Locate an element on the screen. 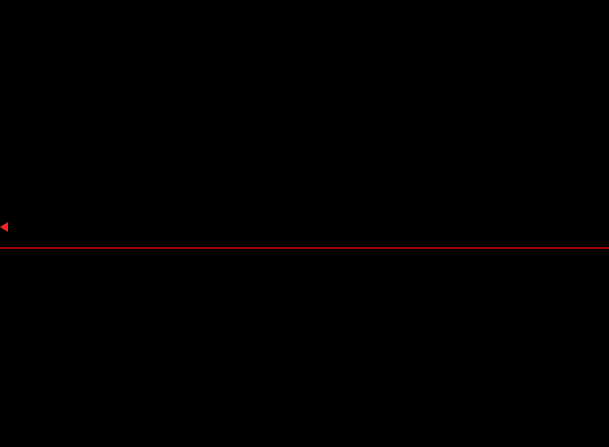 This screenshot has height=447, width=609. signal-badge-cai is located at coordinates (8, 238).